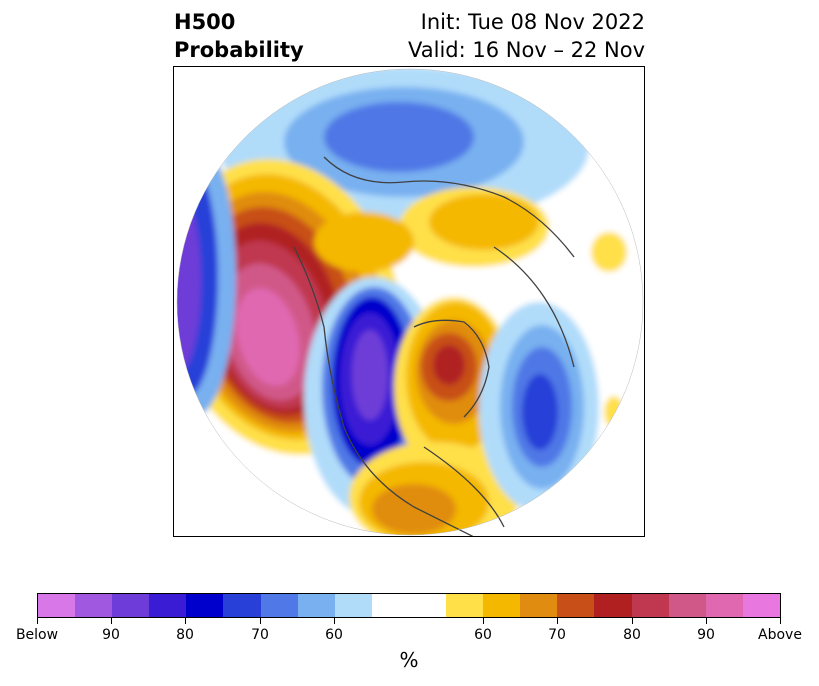  What do you see at coordinates (780, 635) in the screenshot?
I see `colorbar-tick-label-9: Above` at bounding box center [780, 635].